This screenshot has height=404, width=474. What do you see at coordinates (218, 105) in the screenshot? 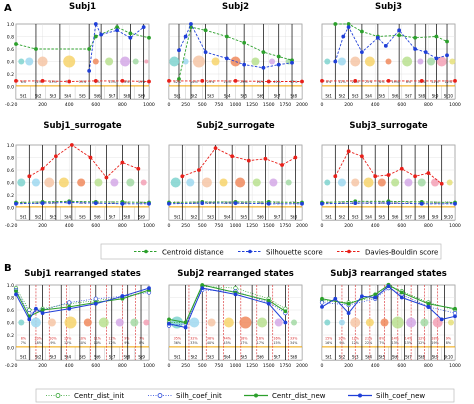
I see `x-tick-label: 750` at bounding box center [218, 105].